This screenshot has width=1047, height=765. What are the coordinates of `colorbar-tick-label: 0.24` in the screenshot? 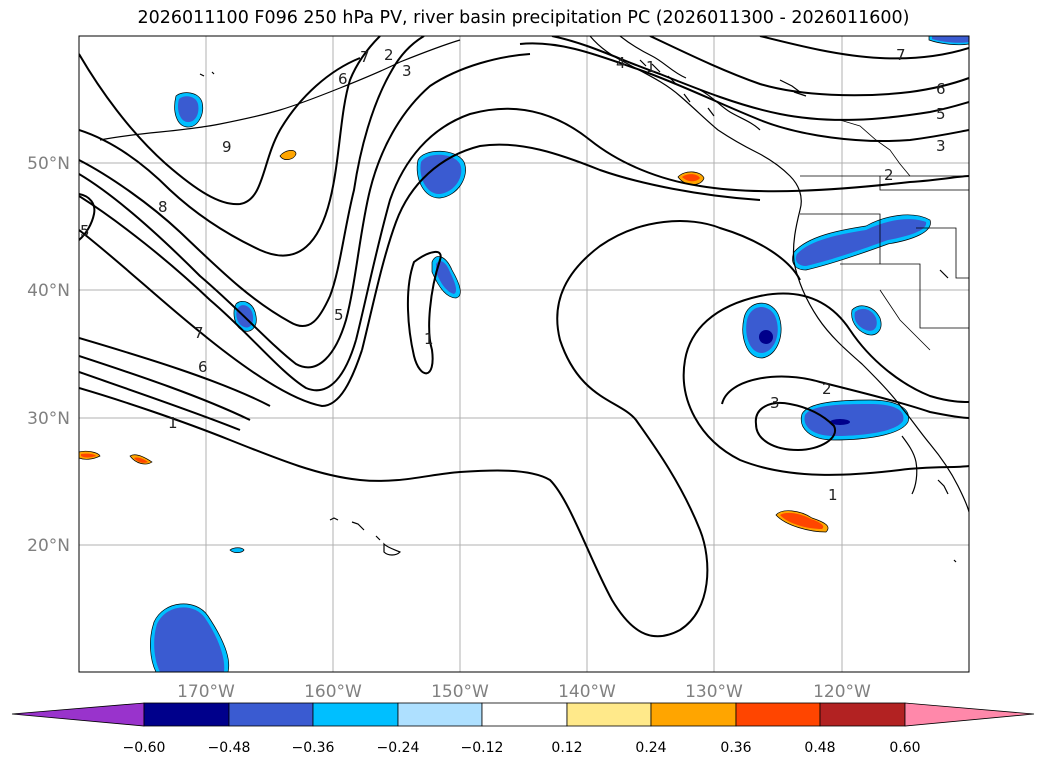 It's located at (650, 748).